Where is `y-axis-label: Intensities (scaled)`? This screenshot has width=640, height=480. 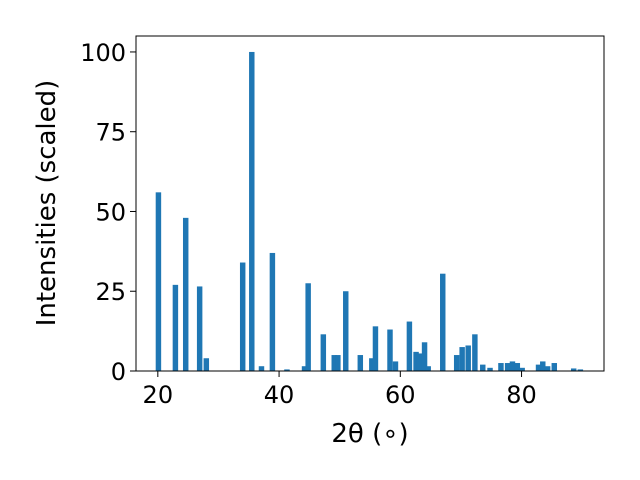 y-axis-label: Intensities (scaled) is located at coordinates (47, 203).